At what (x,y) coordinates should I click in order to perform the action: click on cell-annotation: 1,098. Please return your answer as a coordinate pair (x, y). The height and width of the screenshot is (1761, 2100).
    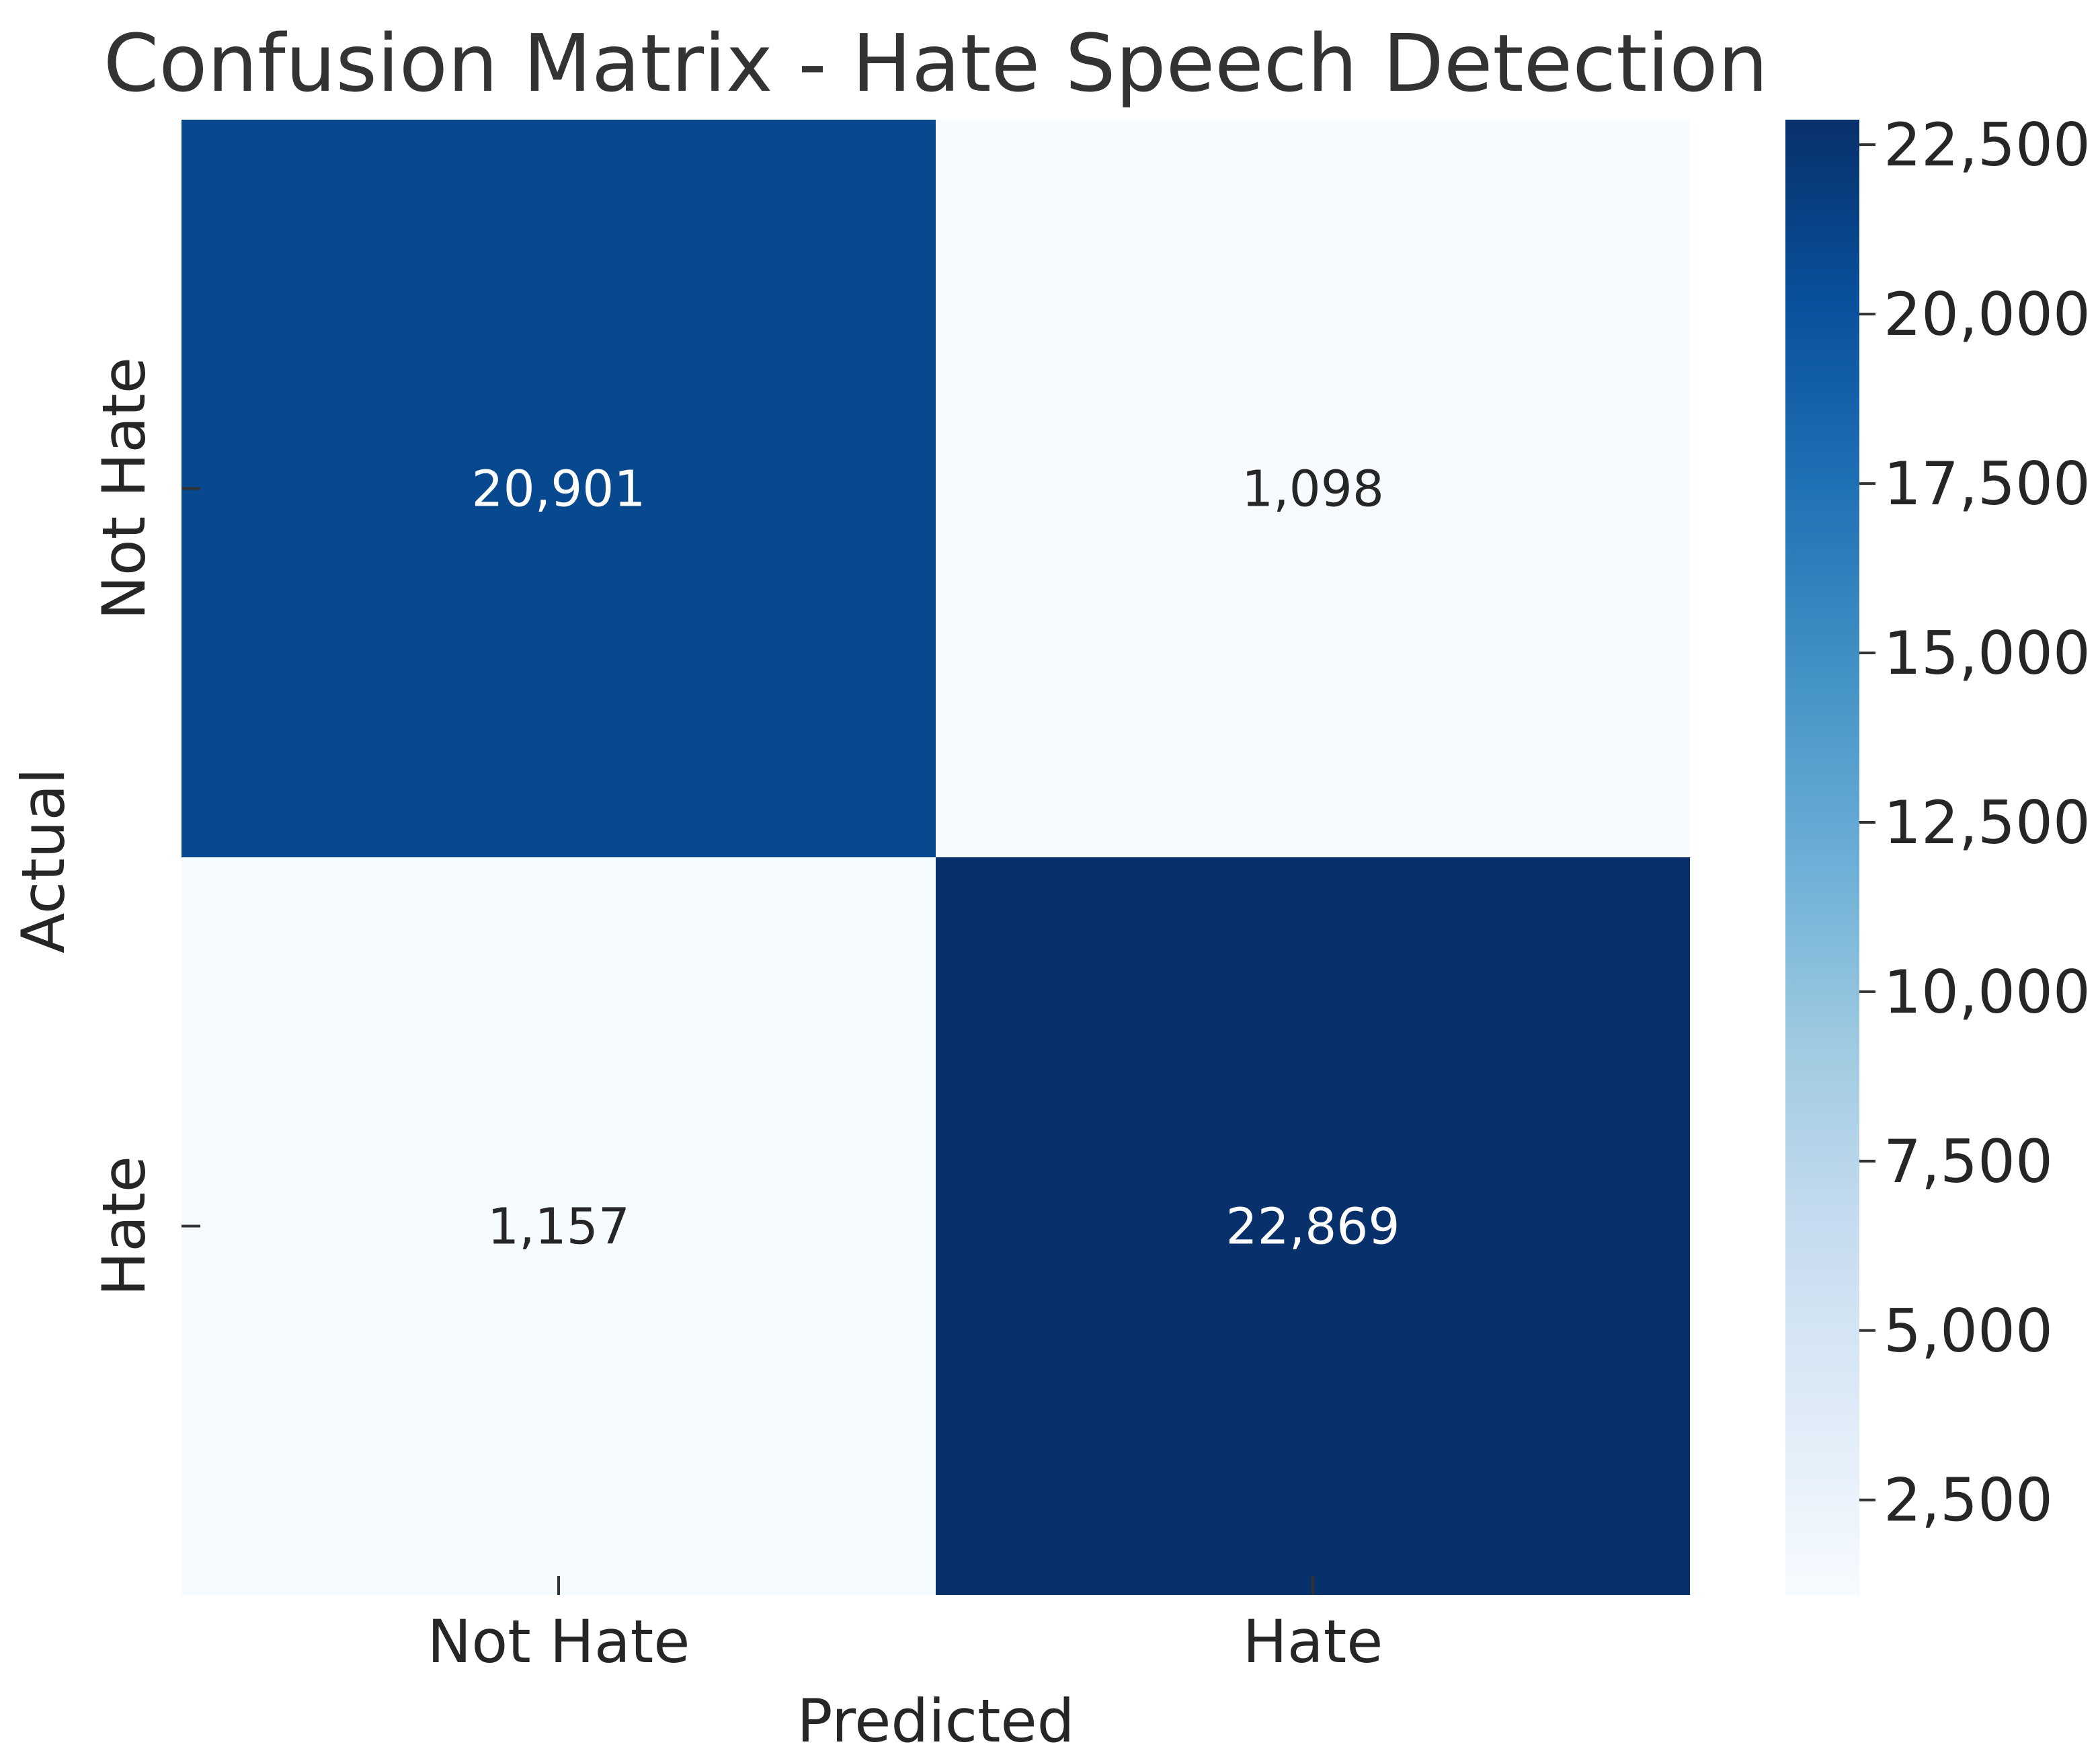
    Looking at the image, I should click on (1313, 489).